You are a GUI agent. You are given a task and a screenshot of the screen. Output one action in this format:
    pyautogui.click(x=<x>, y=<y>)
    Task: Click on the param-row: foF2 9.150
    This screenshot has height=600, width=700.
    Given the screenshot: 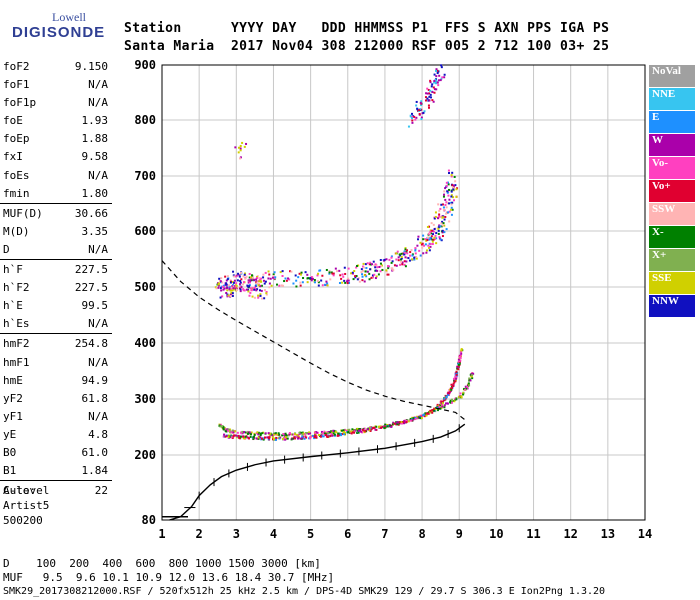 What is the action you would take?
    pyautogui.click(x=56, y=67)
    